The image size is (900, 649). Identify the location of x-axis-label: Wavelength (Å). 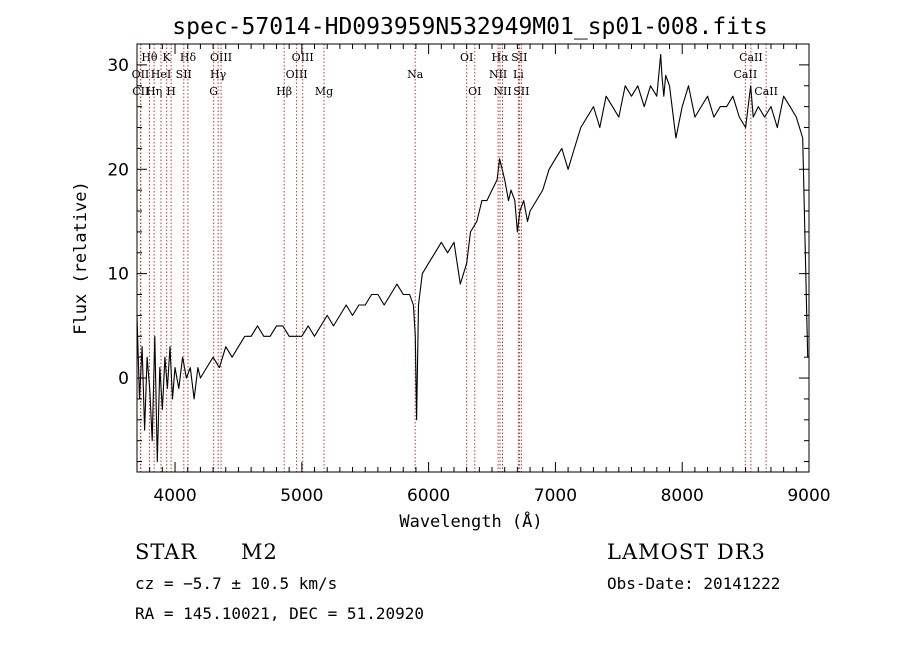
(470, 521).